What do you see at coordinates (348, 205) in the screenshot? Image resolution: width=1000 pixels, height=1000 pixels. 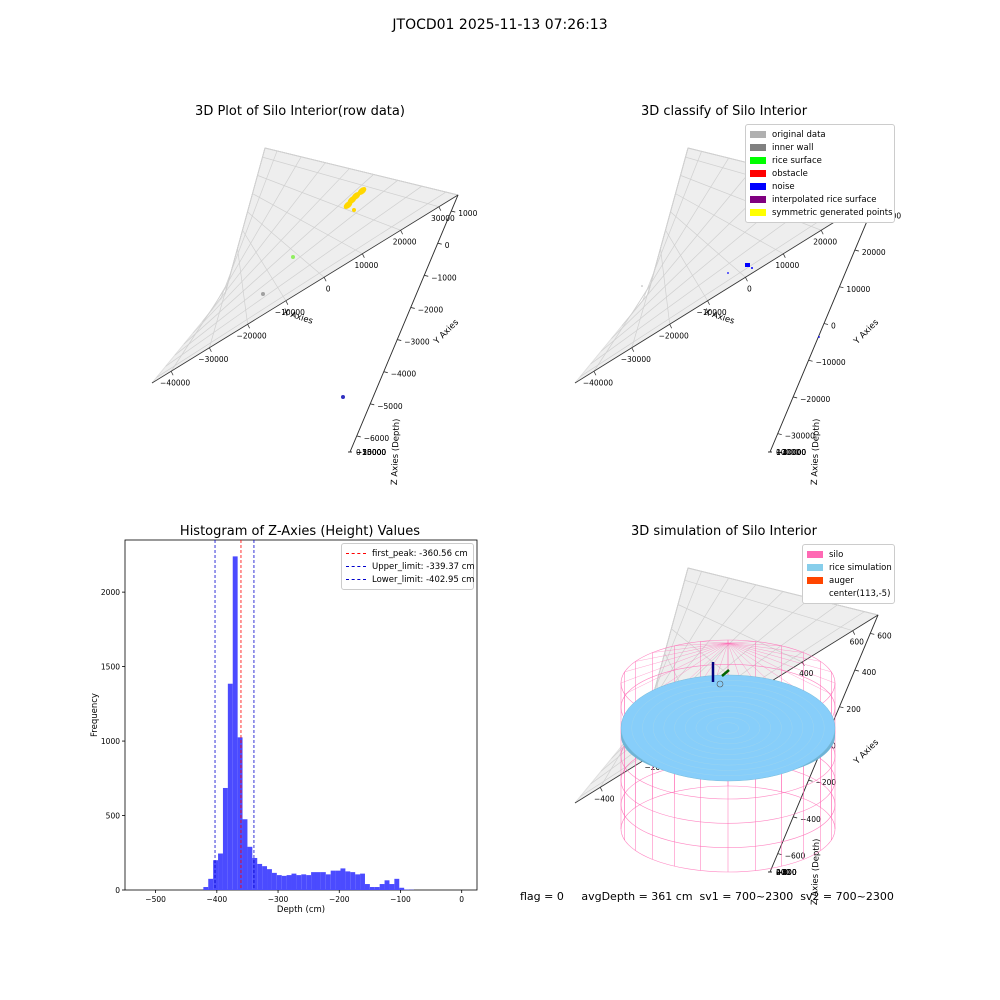 I see `raw-point-yellow` at bounding box center [348, 205].